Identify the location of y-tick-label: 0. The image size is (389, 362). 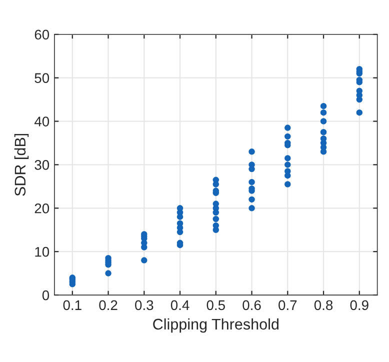
(46, 295).